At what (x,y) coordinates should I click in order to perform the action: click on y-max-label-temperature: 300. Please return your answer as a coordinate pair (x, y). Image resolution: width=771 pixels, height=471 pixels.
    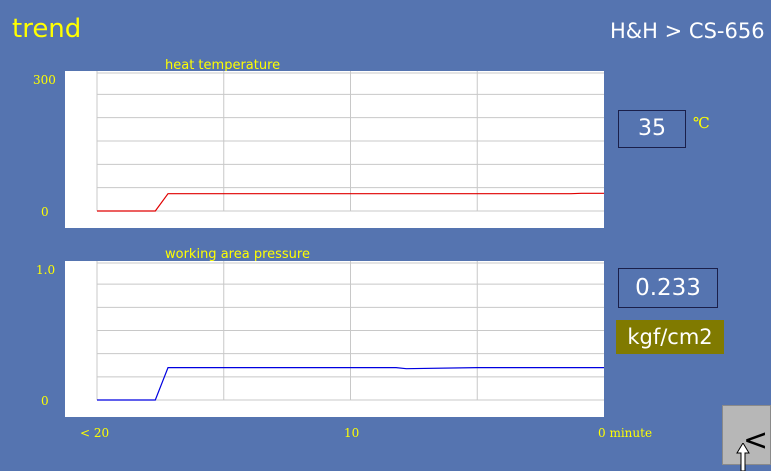
    Looking at the image, I should click on (44, 80).